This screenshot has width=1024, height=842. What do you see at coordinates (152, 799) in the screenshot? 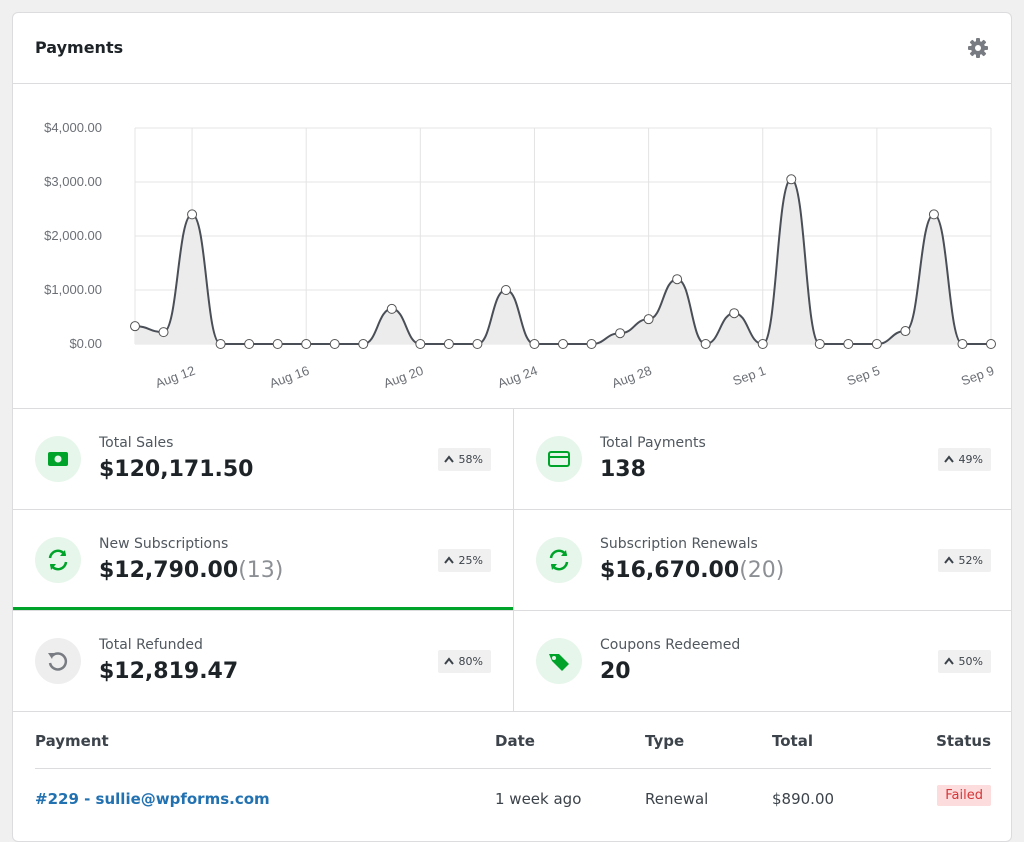
I see `payment-link: #229 - sullie@wpforms.com` at bounding box center [152, 799].